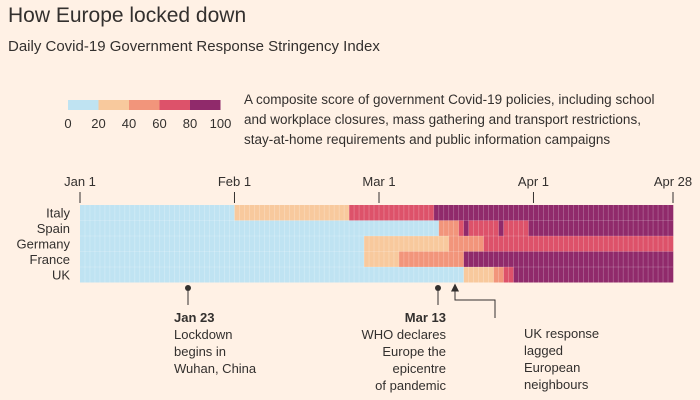 Image resolution: width=700 pixels, height=400 pixels. What do you see at coordinates (194, 317) in the screenshot?
I see `annotation-date: Jan 23` at bounding box center [194, 317].